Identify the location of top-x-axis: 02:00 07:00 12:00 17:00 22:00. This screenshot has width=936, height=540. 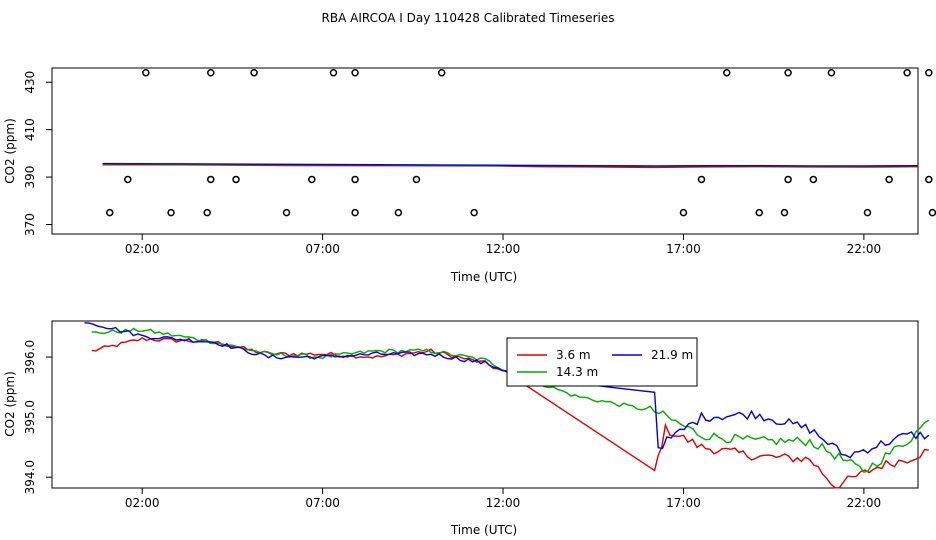
(503, 245).